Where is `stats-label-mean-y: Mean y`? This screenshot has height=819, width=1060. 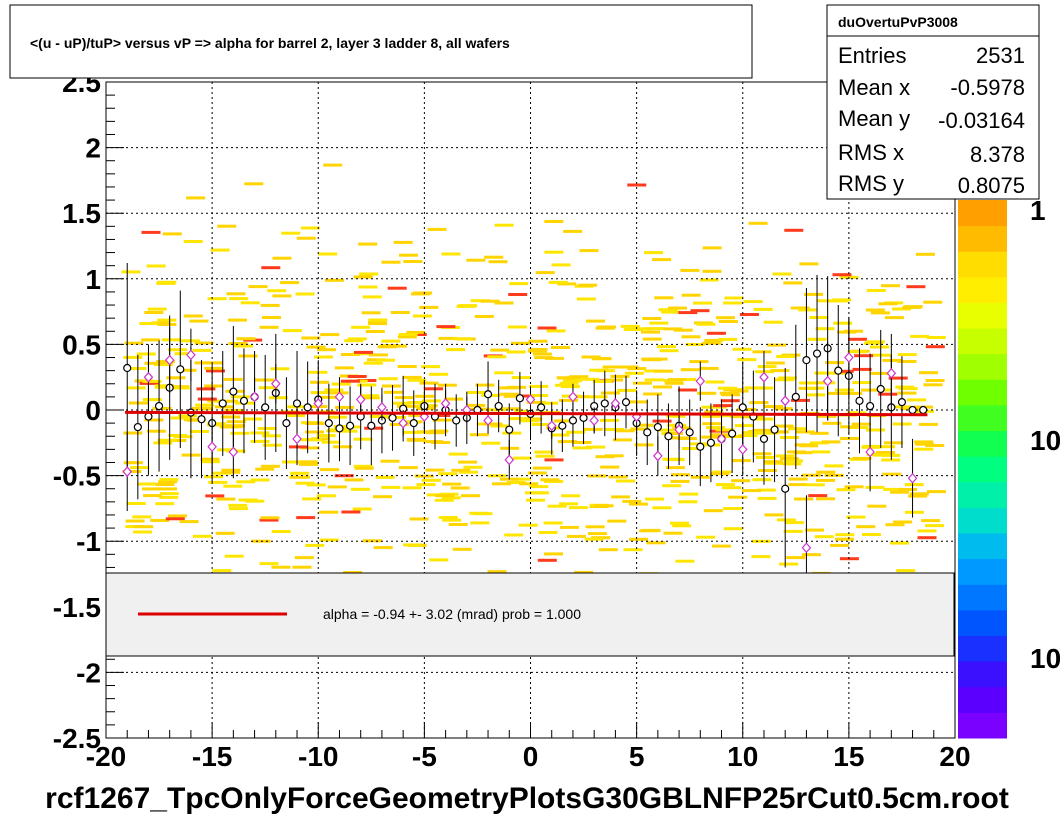 stats-label-mean-y: Mean y is located at coordinates (874, 118).